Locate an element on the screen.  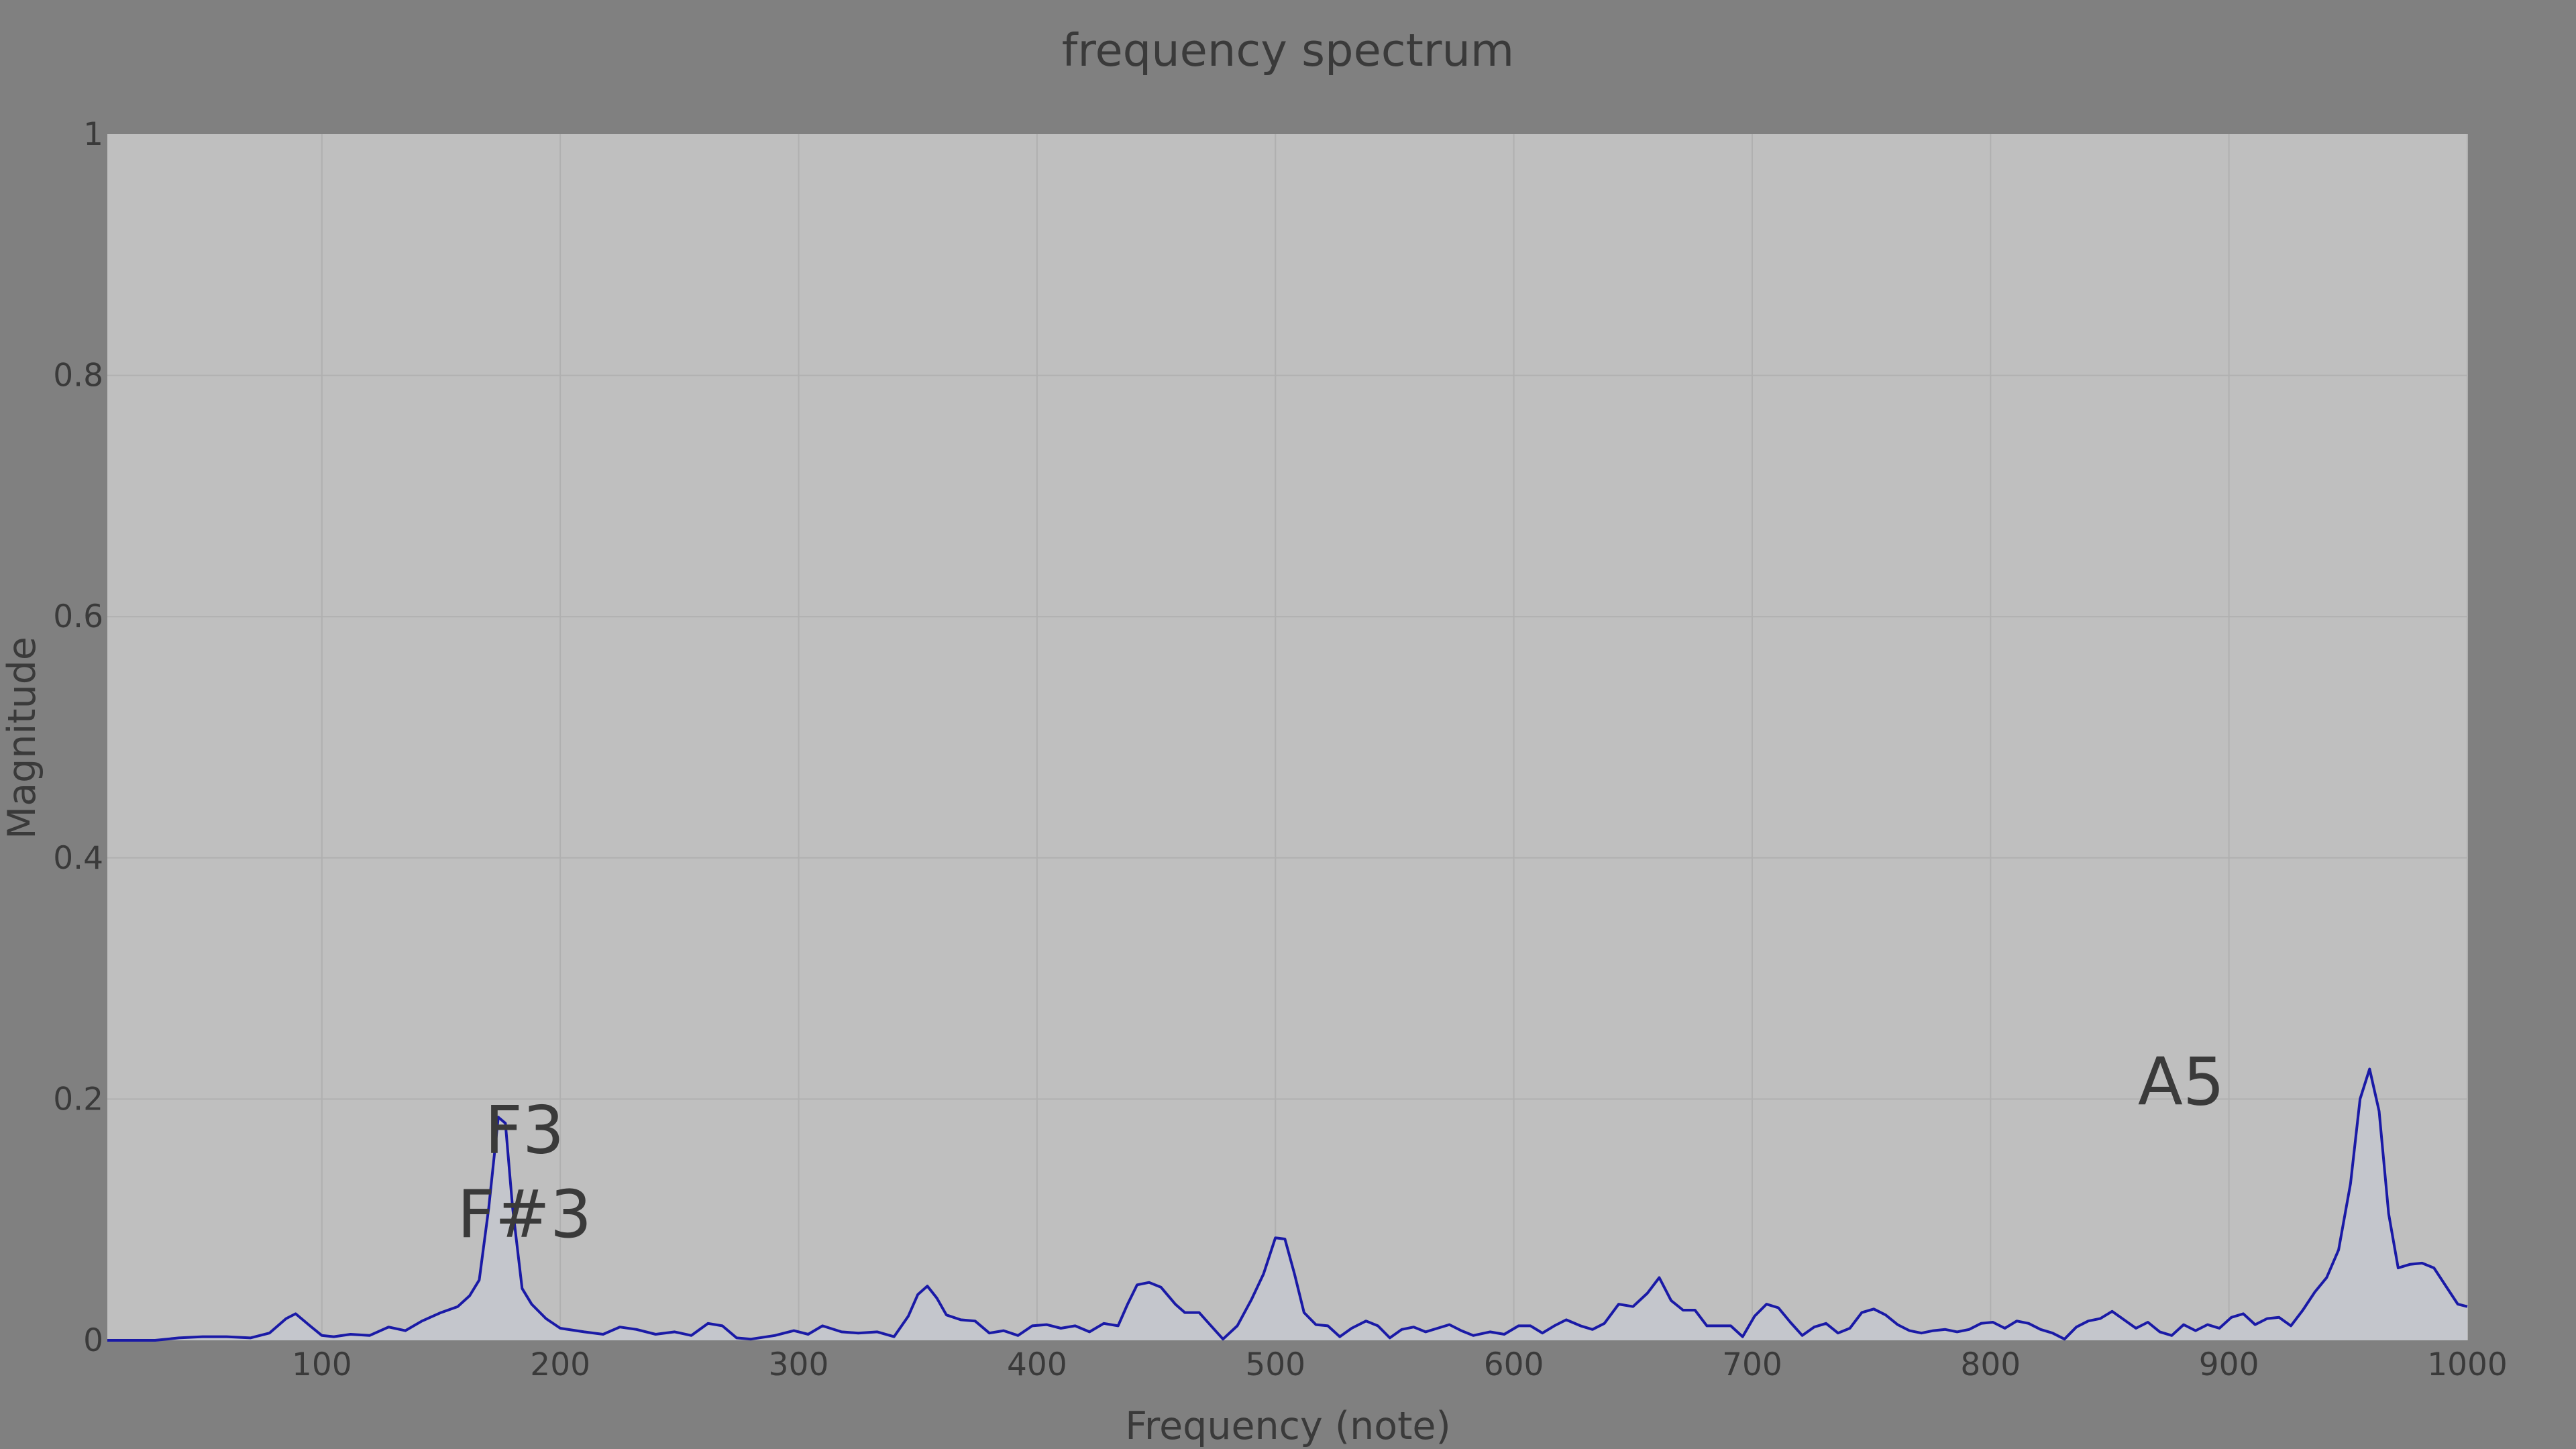
y-tick-label: 0 is located at coordinates (93, 1340).